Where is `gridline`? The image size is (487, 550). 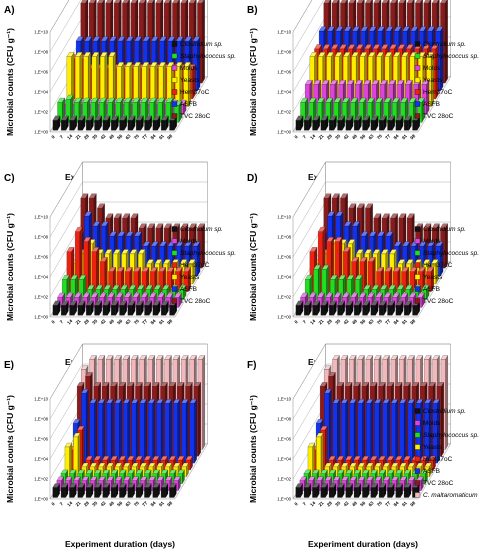 gridline is located at coordinates (65, 26).